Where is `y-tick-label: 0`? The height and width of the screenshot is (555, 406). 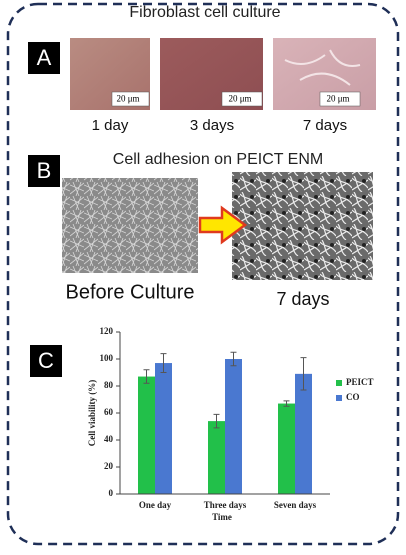
y-tick-label: 0 is located at coordinates (111, 493).